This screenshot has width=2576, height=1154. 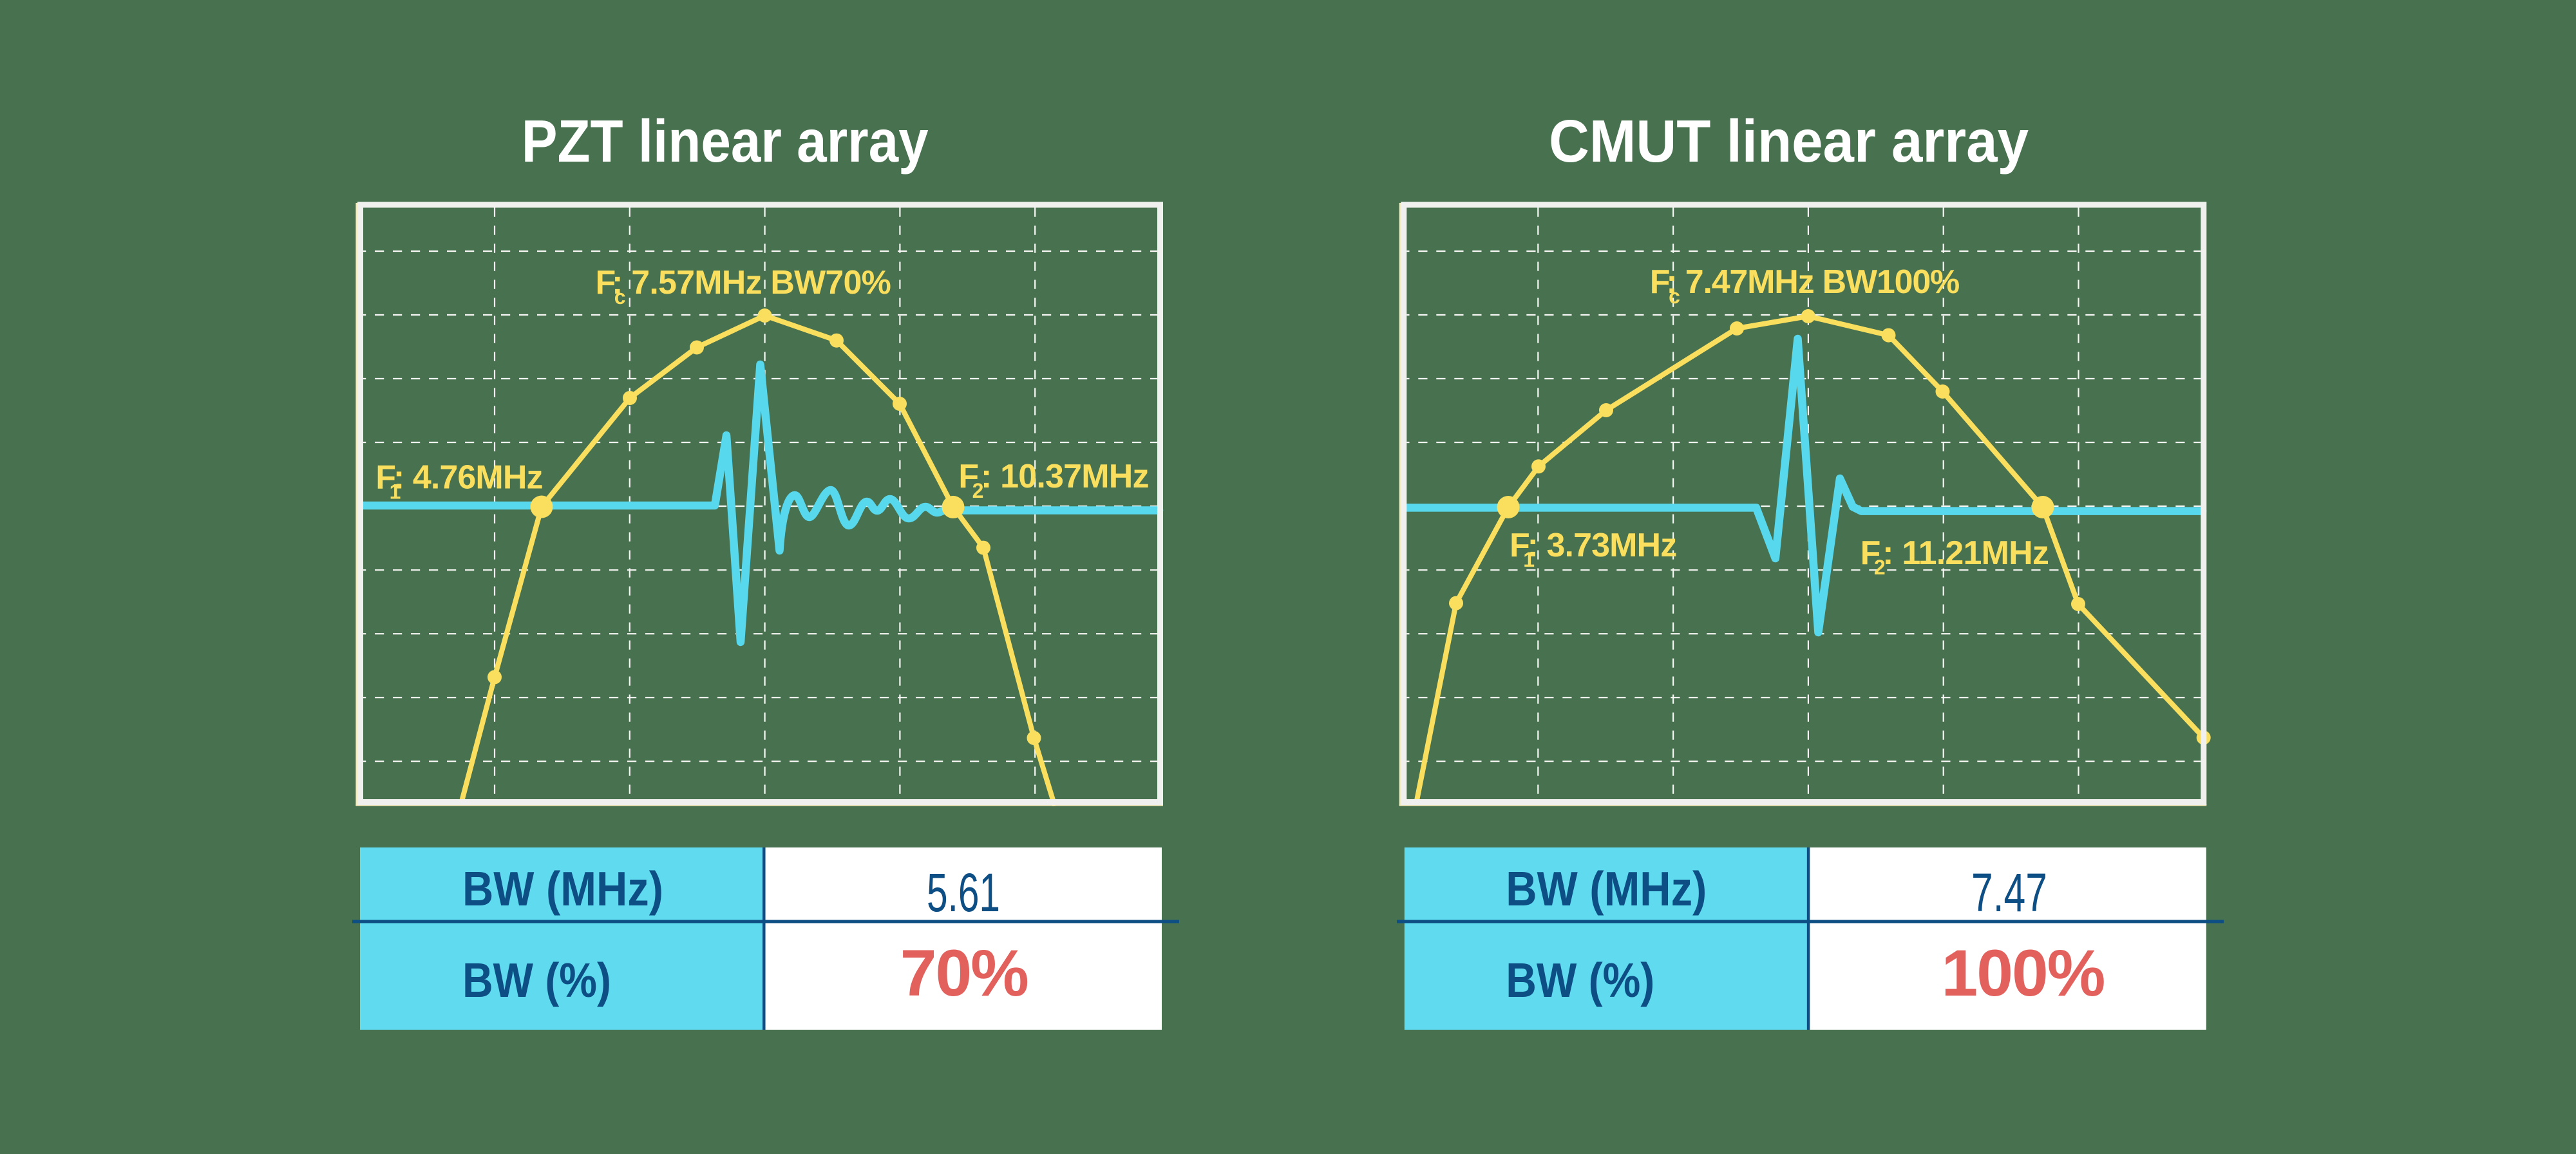 I want to click on svg-text: Fc: 7.57MHz BW70%, so click(x=744, y=286).